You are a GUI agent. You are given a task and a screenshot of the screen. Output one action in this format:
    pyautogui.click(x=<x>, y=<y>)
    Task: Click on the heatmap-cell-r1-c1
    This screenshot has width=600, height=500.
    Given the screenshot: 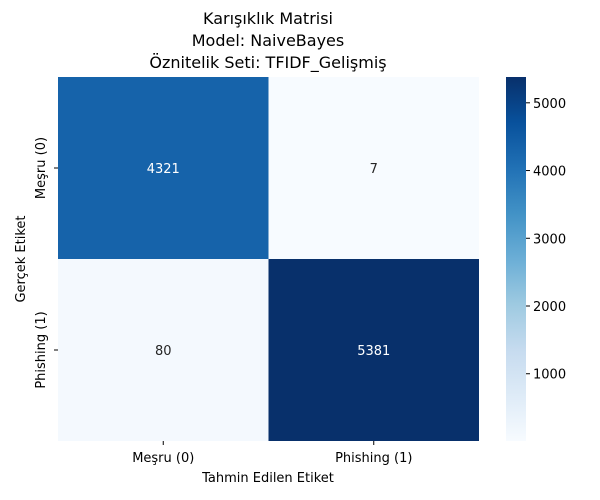 What is the action you would take?
    pyautogui.click(x=373, y=350)
    